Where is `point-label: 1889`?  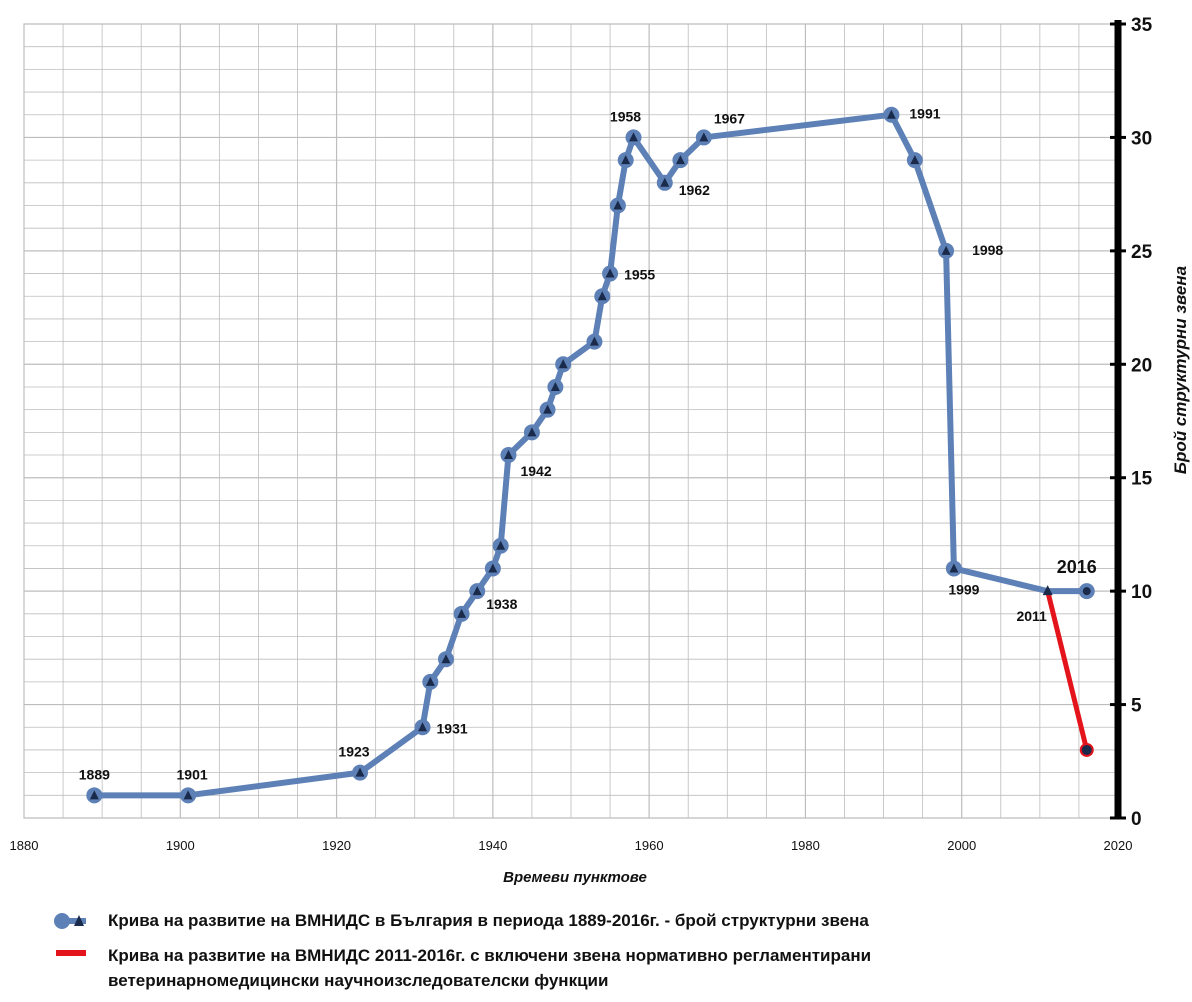 point-label: 1889 is located at coordinates (94, 774).